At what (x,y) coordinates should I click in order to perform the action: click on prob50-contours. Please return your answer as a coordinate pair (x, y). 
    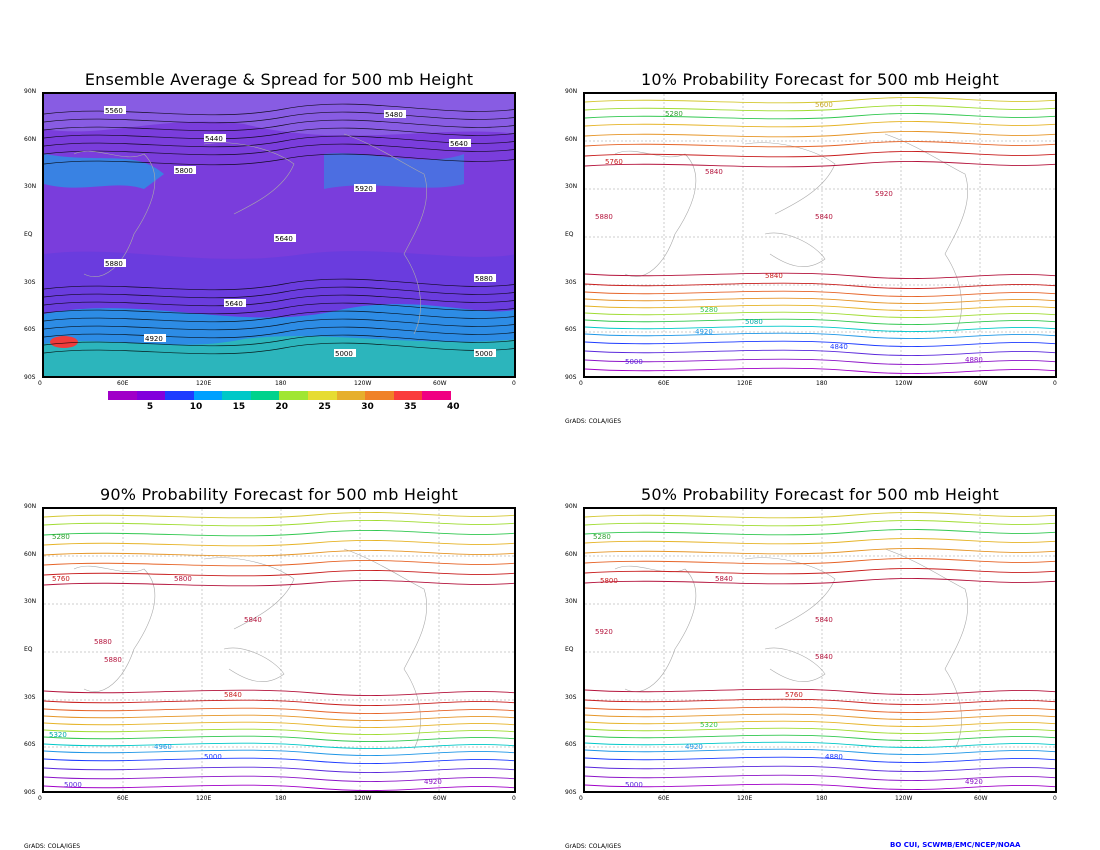
    Looking at the image, I should click on (820, 651).